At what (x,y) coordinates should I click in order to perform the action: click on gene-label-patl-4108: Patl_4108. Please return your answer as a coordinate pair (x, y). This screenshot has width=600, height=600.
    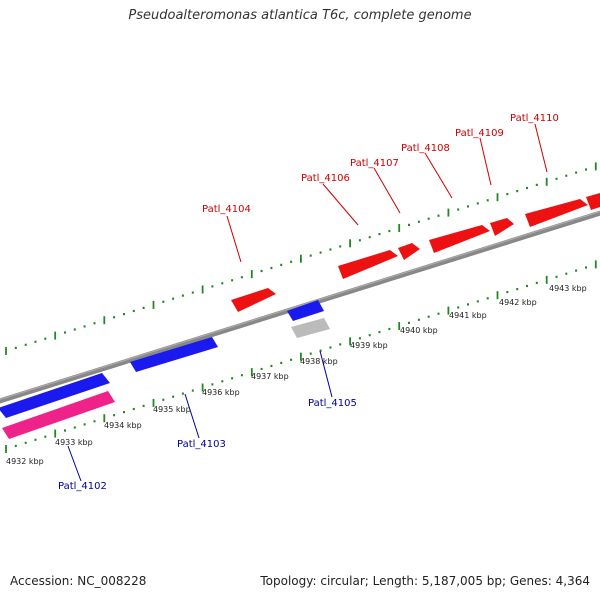
    Looking at the image, I should click on (425, 148).